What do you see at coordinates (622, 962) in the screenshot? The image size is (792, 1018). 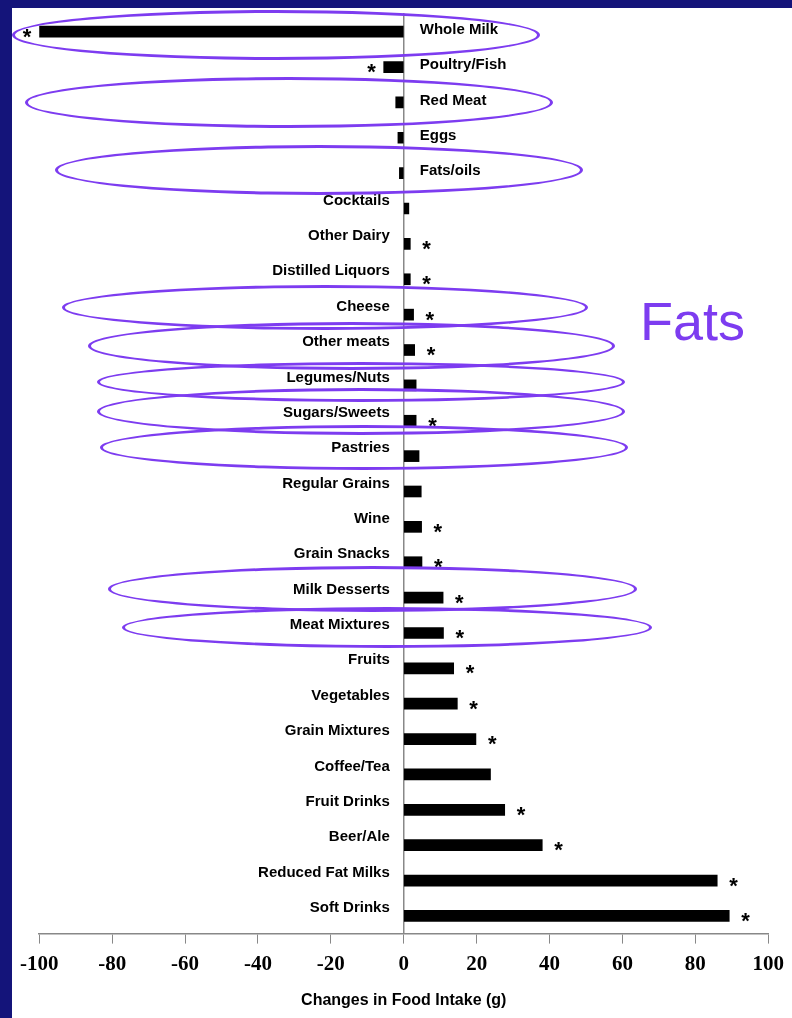 I see `x-tick-label: 60` at bounding box center [622, 962].